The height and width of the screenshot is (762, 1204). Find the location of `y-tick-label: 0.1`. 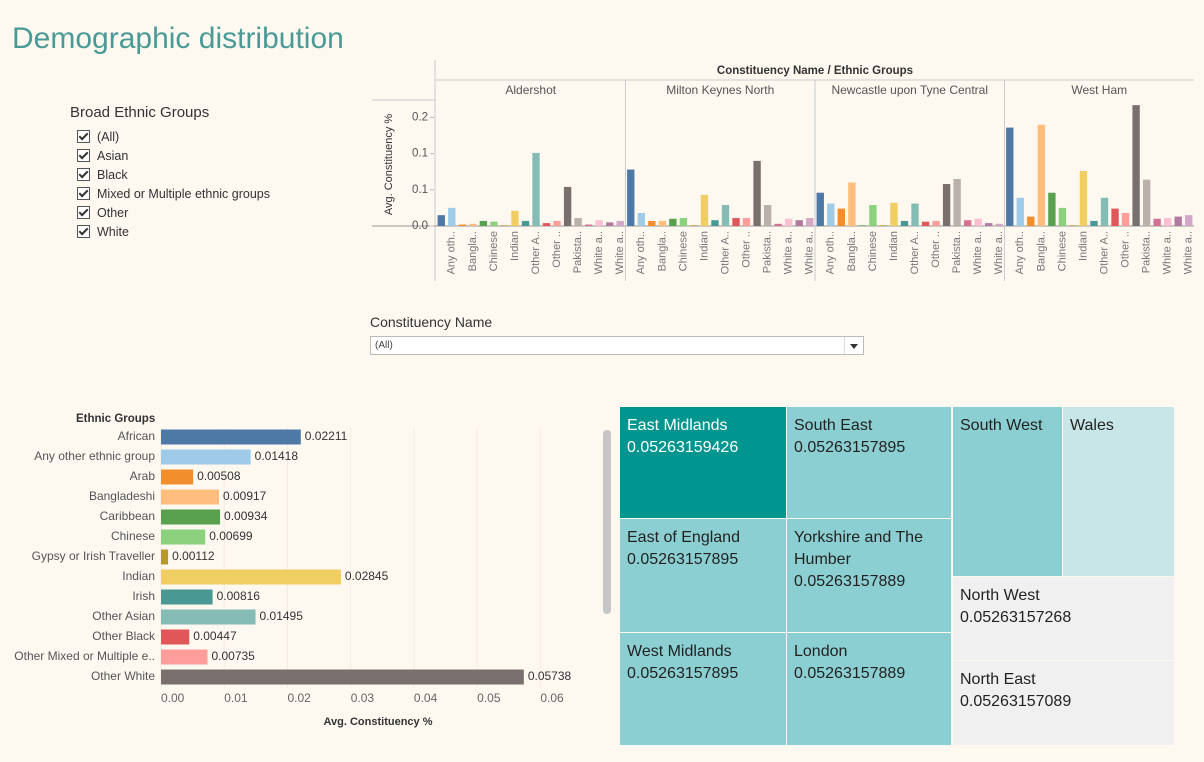

y-tick-label: 0.1 is located at coordinates (420, 154).